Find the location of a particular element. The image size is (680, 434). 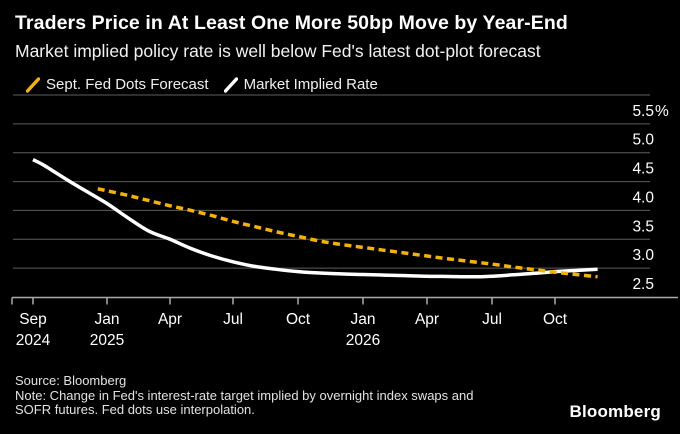

legend-item-fed-dots: Sept. Fed Dots Forecast is located at coordinates (117, 84).